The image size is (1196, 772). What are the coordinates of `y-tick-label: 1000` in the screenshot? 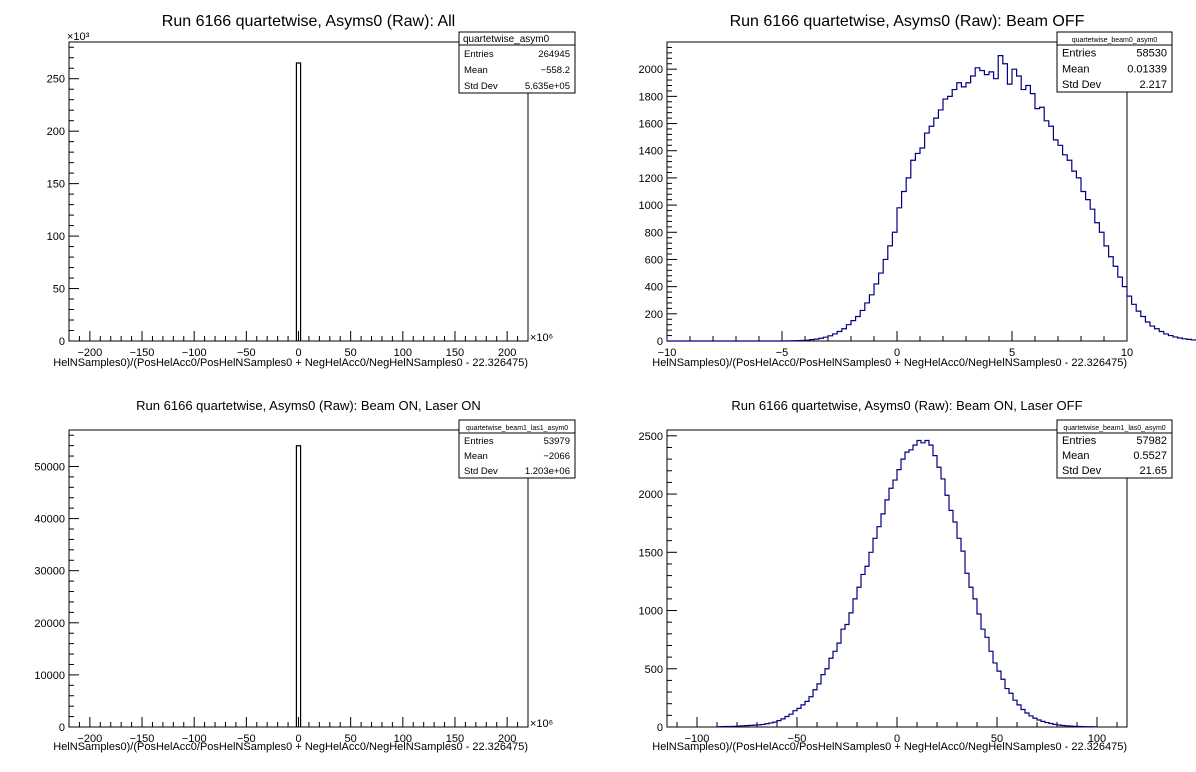 It's located at (651, 206).